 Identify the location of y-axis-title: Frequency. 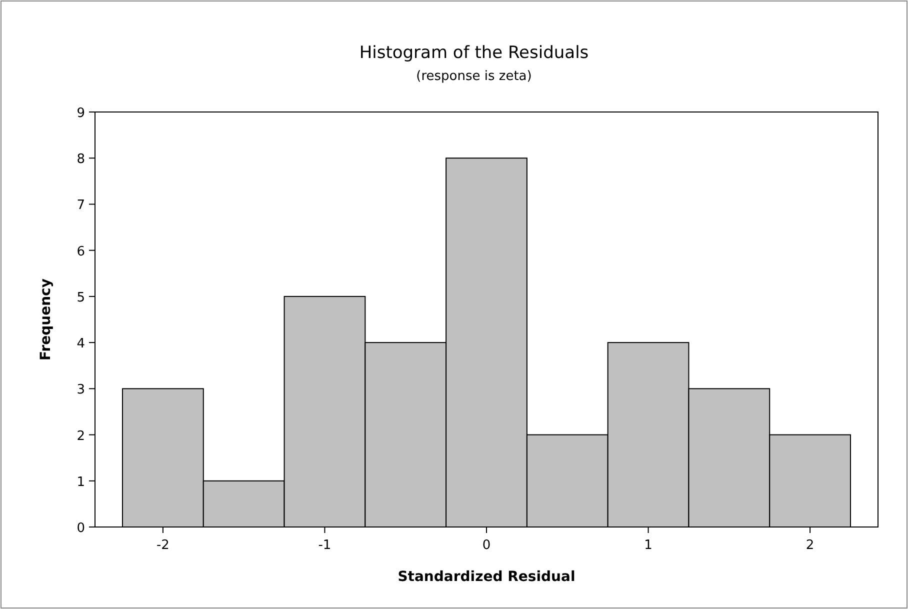
(46, 319).